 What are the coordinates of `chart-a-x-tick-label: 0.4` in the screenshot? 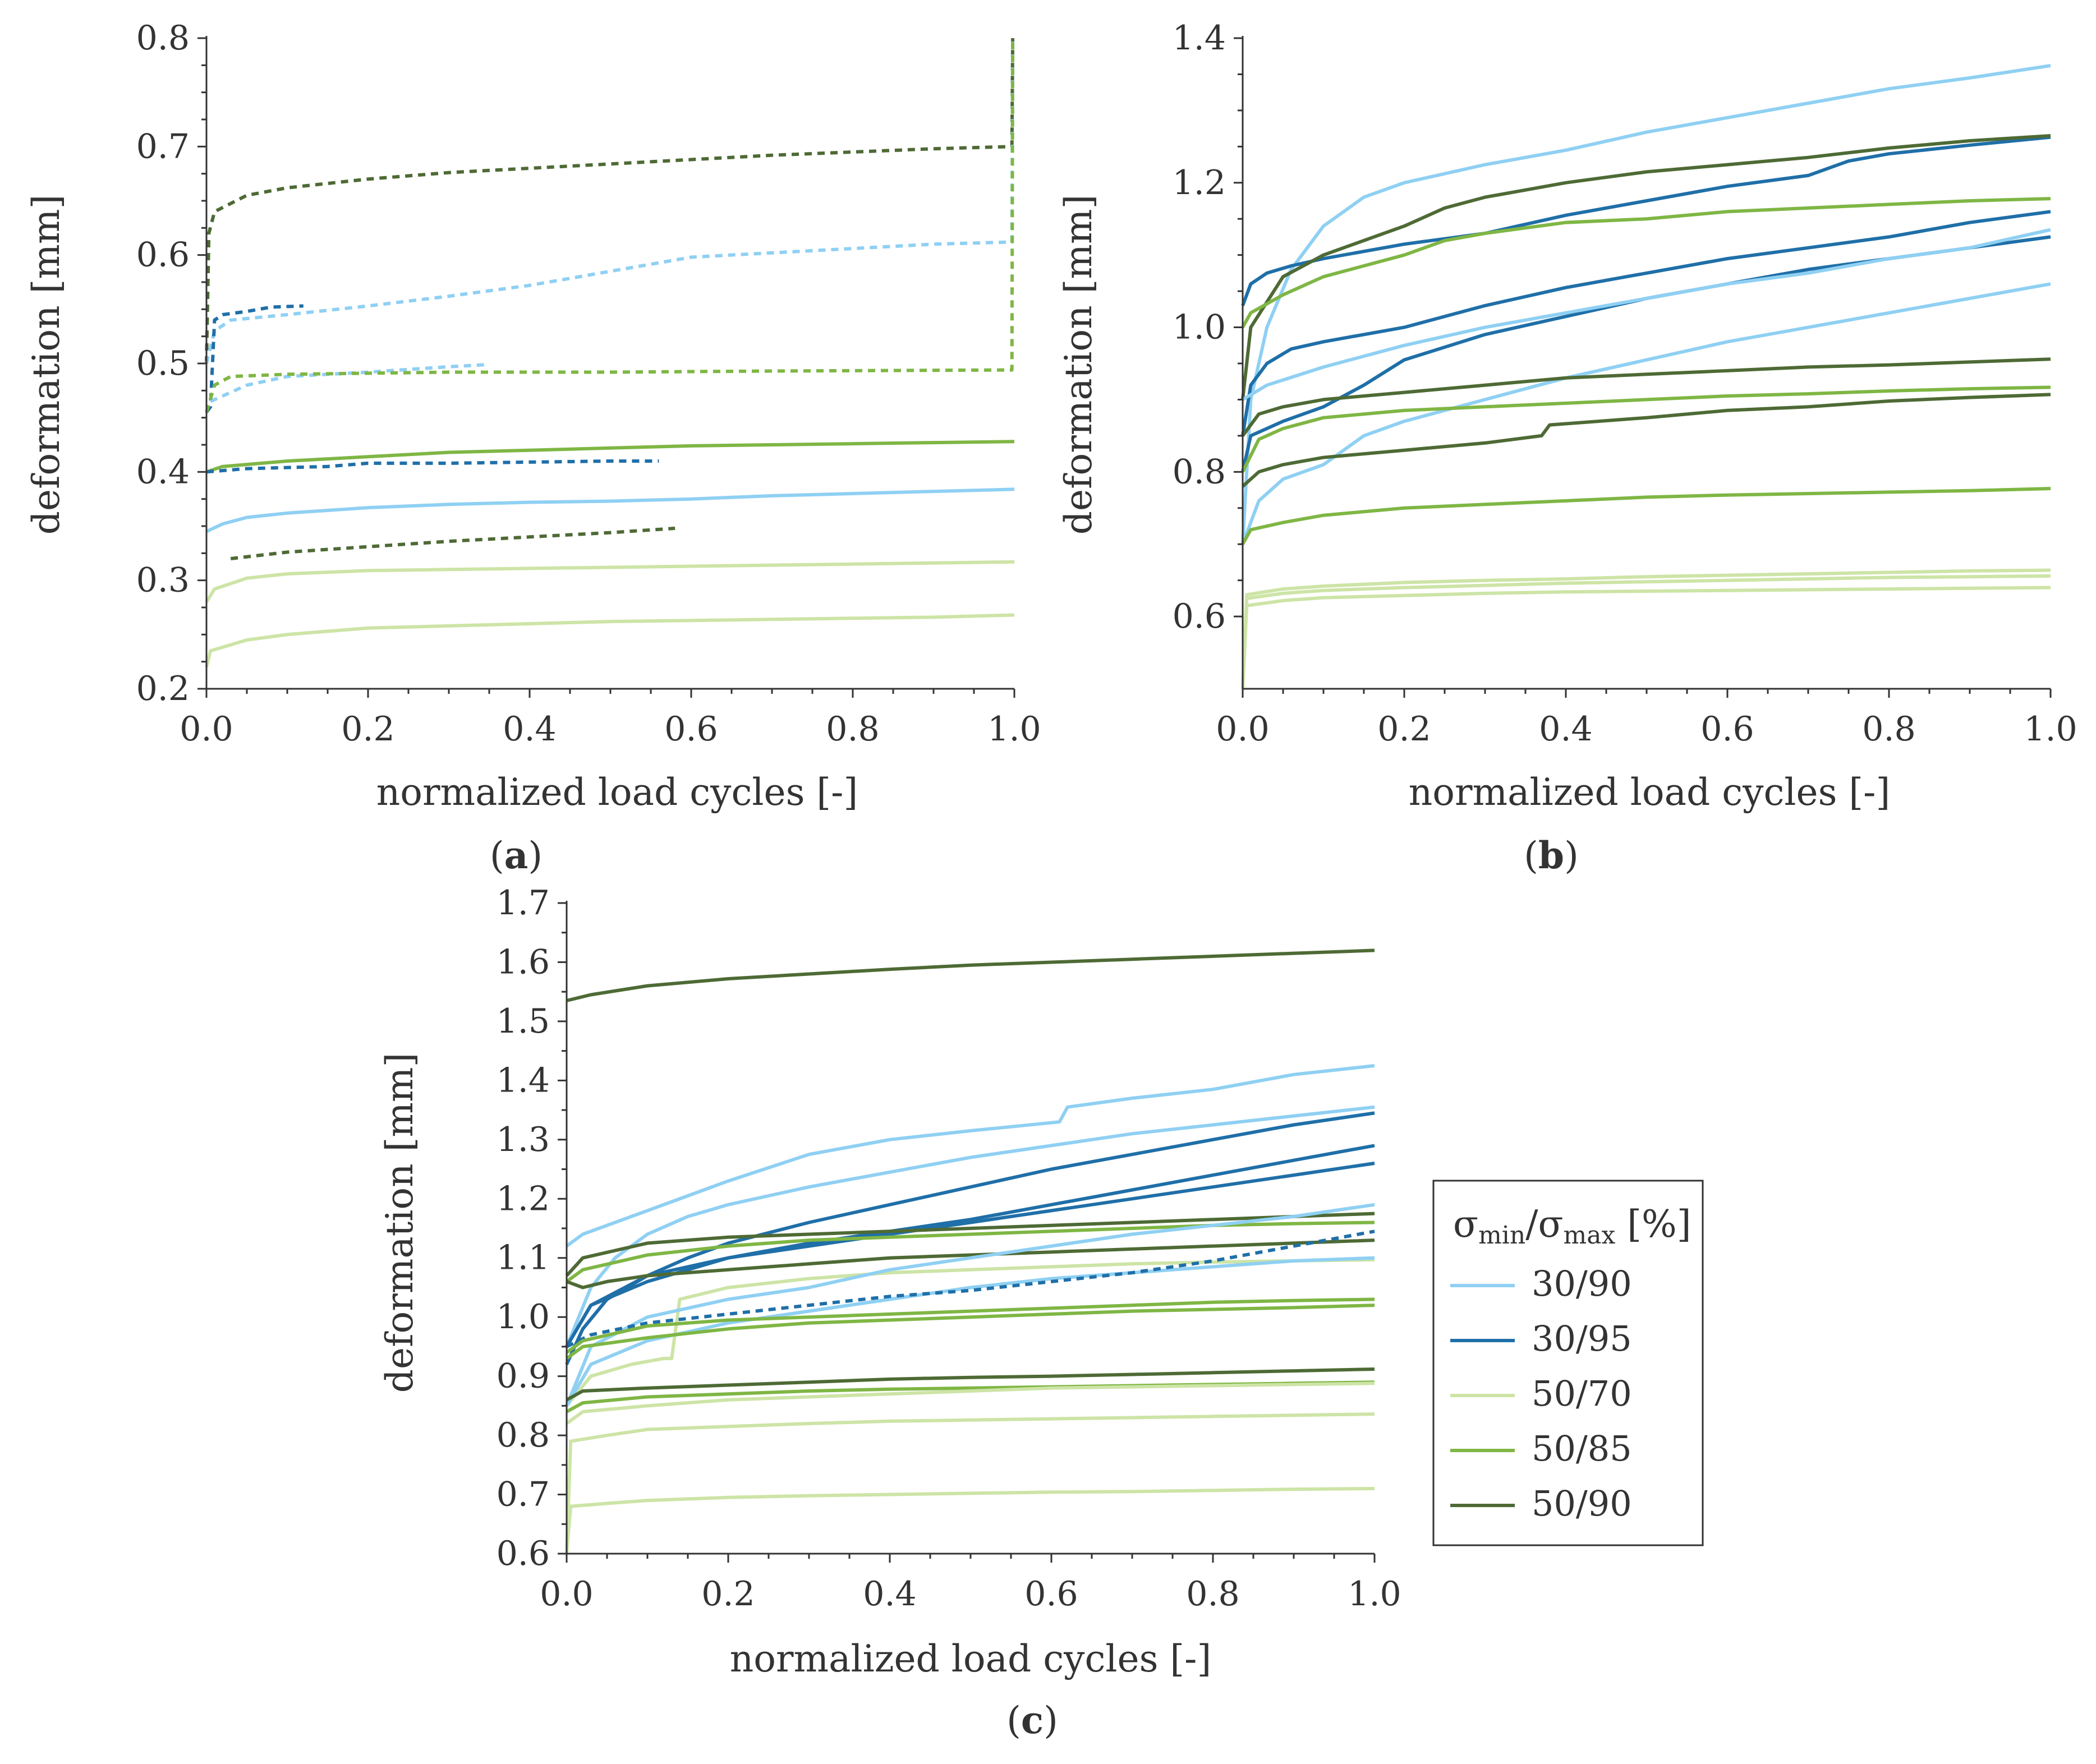 It's located at (529, 729).